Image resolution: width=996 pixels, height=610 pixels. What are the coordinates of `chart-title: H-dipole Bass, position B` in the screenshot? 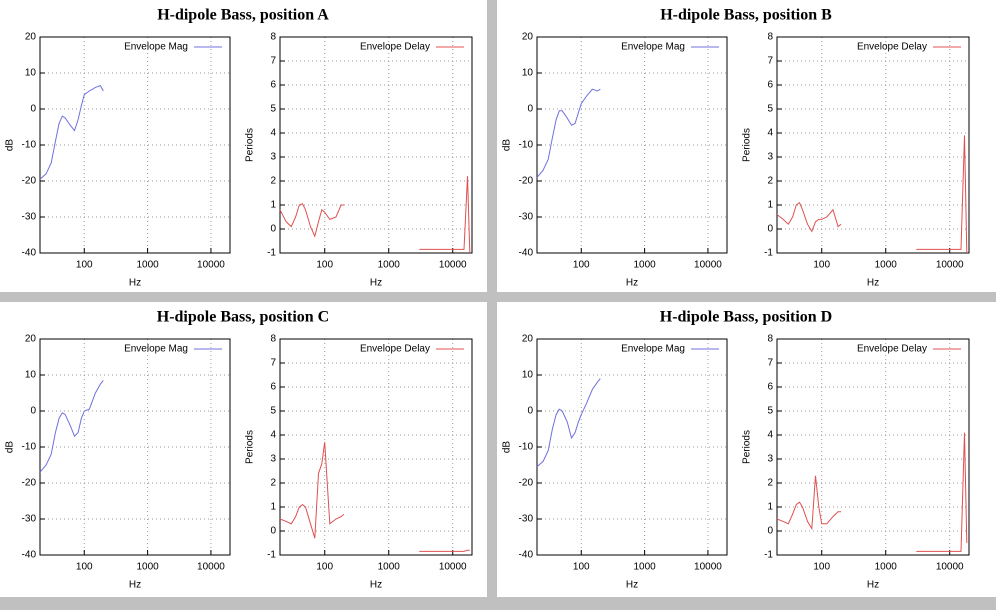 It's located at (746, 15).